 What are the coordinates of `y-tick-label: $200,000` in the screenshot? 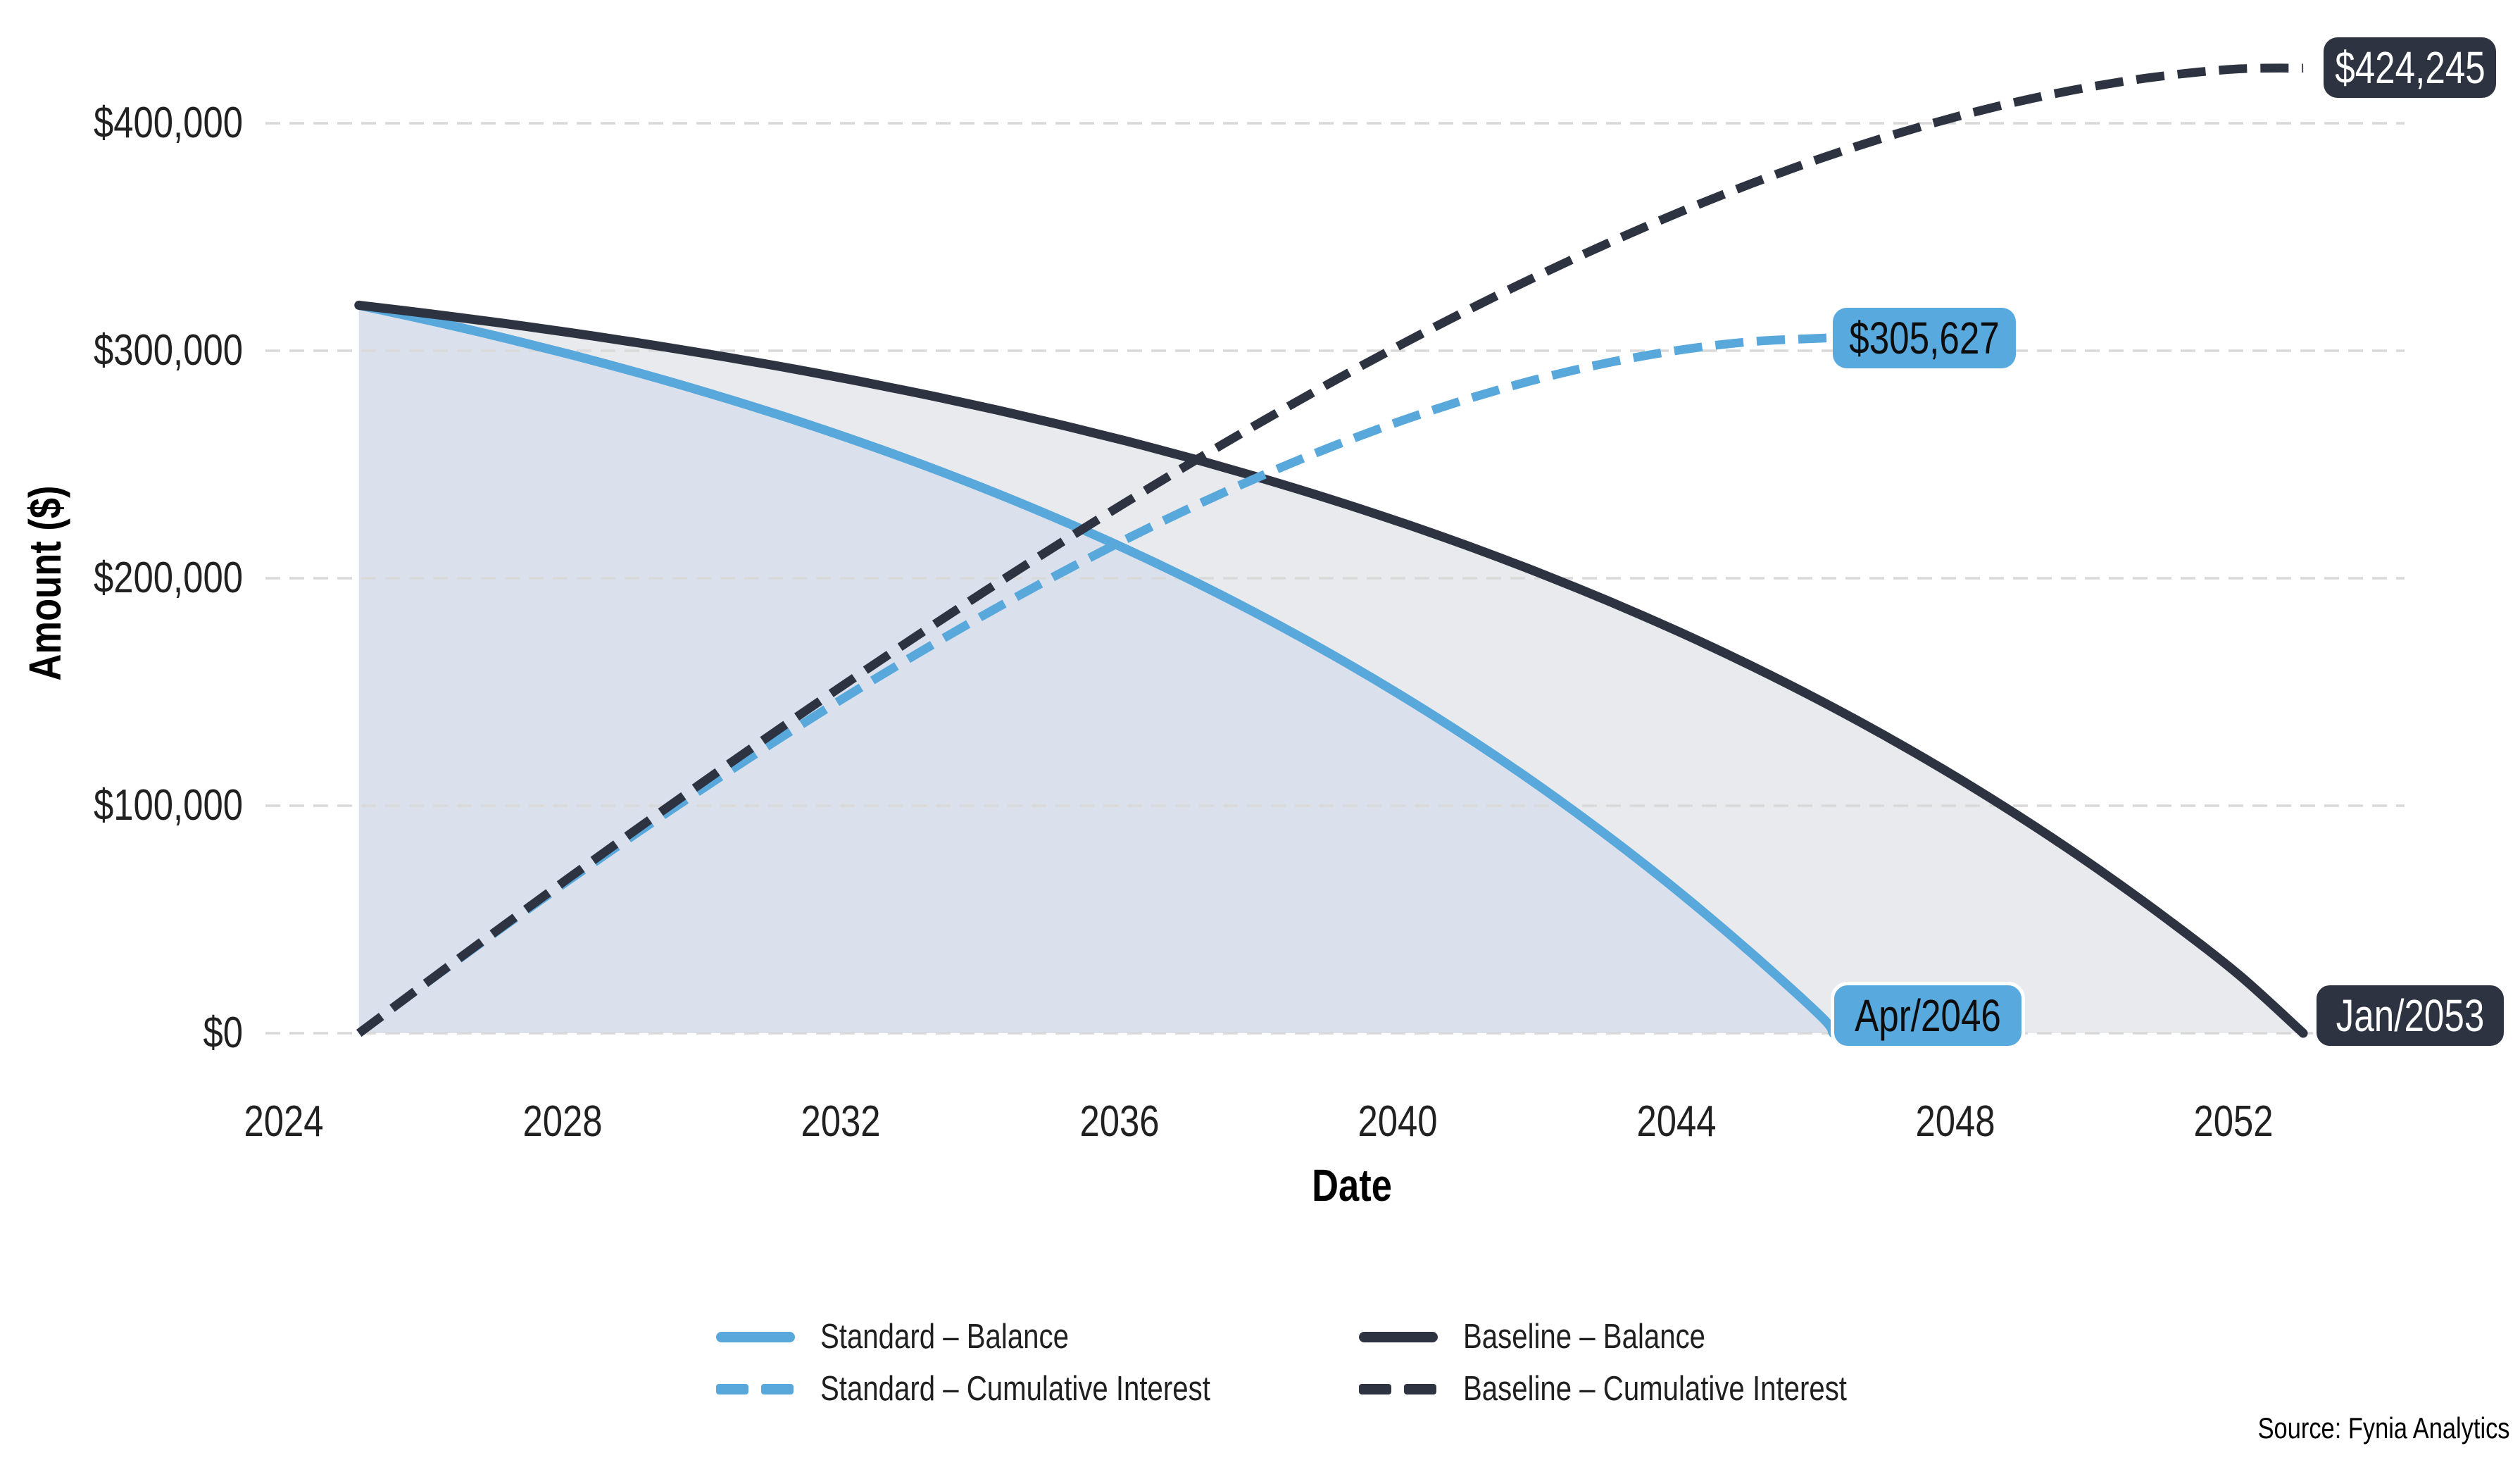 It's located at (168, 578).